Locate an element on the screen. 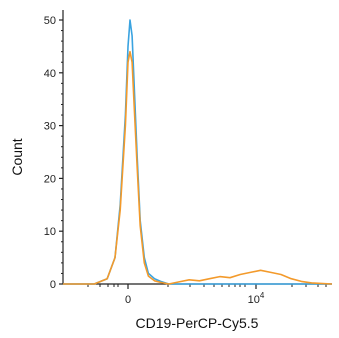 This screenshot has width=339, height=338. y-tick-label: 40 is located at coordinates (50, 74).